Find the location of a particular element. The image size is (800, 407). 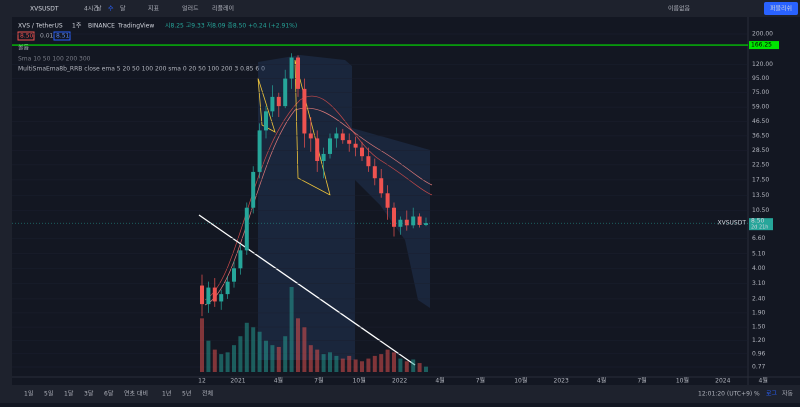

interval: 달 is located at coordinates (123, 9).